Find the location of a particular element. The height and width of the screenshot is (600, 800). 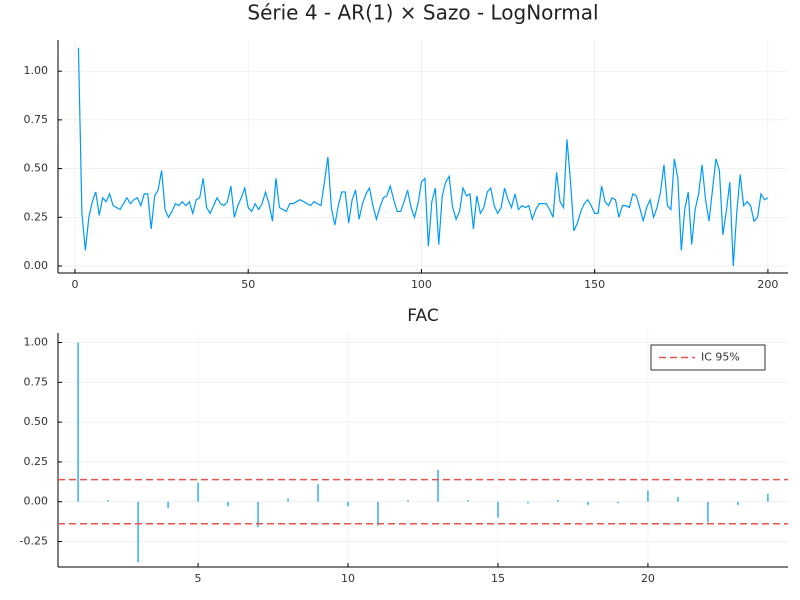

x-tick-label: 100 is located at coordinates (421, 284).